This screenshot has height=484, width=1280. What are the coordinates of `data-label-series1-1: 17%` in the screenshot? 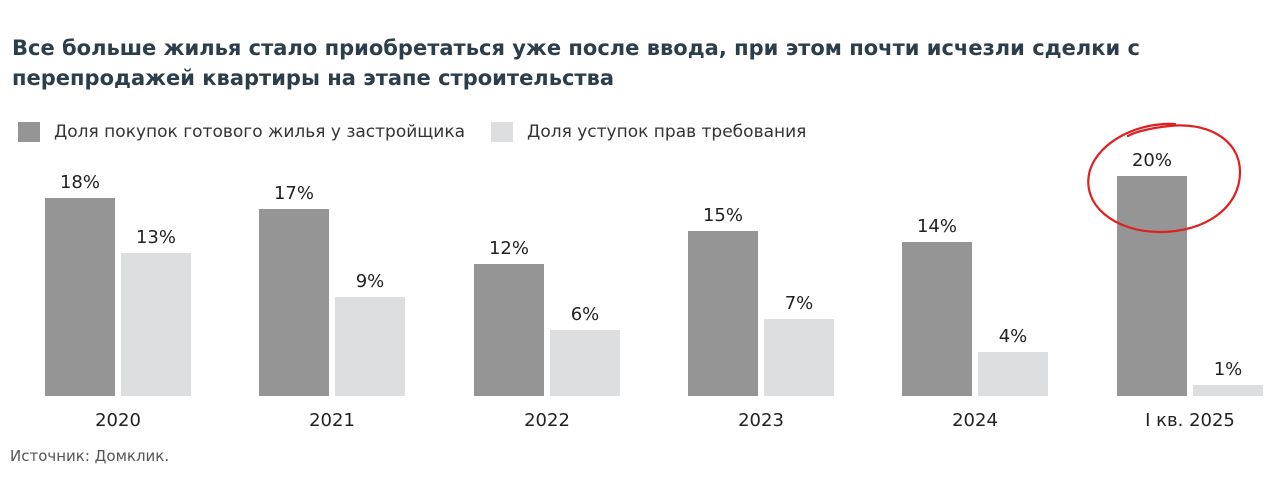 It's located at (294, 193).